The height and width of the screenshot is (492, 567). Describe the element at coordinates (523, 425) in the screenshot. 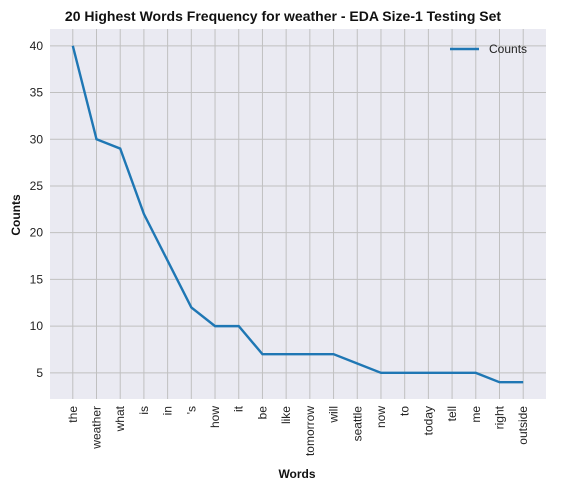

I see `x-tick-label: outside` at that location.